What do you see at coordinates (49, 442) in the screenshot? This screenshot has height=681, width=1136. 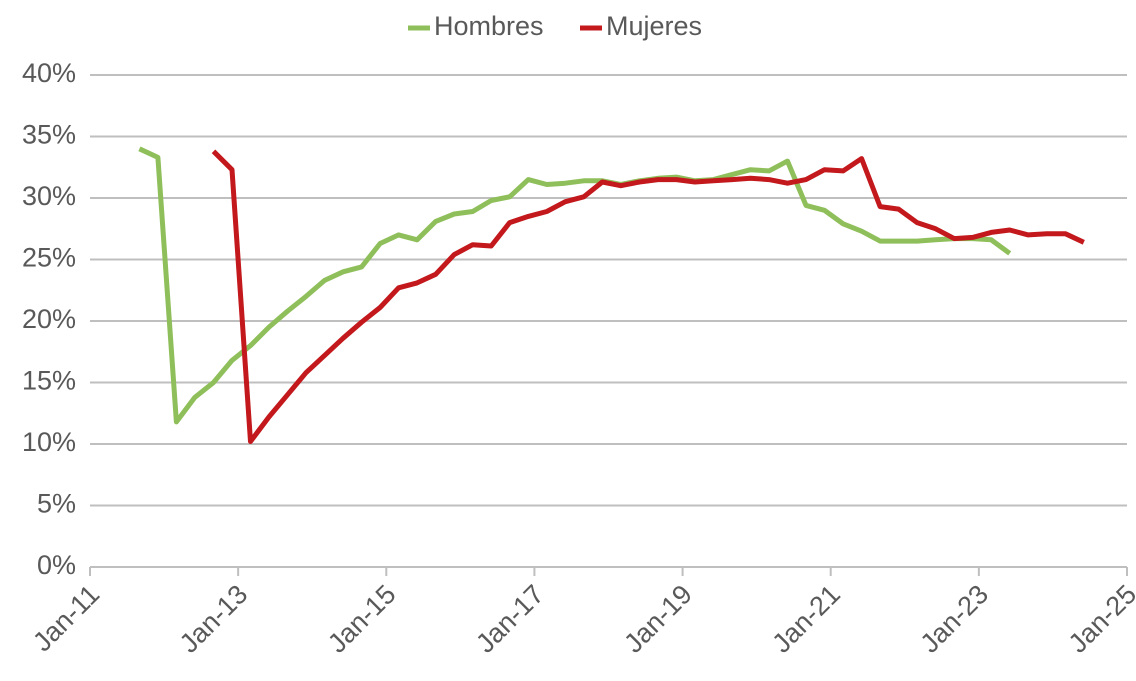 I see `y-tick-label: 10%` at bounding box center [49, 442].